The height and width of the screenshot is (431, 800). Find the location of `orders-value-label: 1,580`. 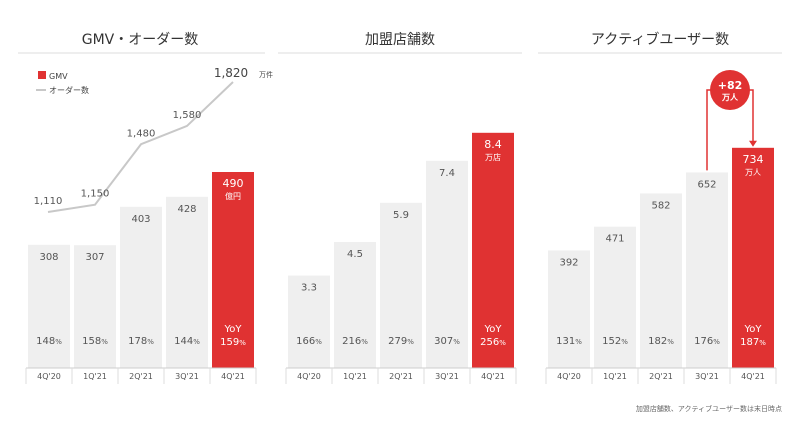

orders-value-label: 1,580 is located at coordinates (187, 115).